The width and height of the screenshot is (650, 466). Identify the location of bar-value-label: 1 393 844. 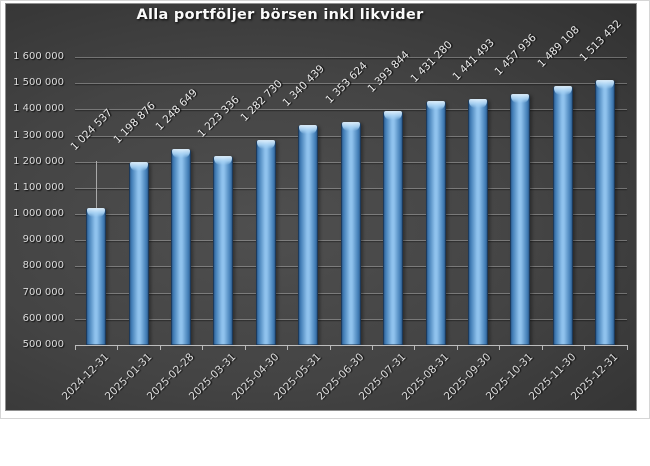
(388, 71).